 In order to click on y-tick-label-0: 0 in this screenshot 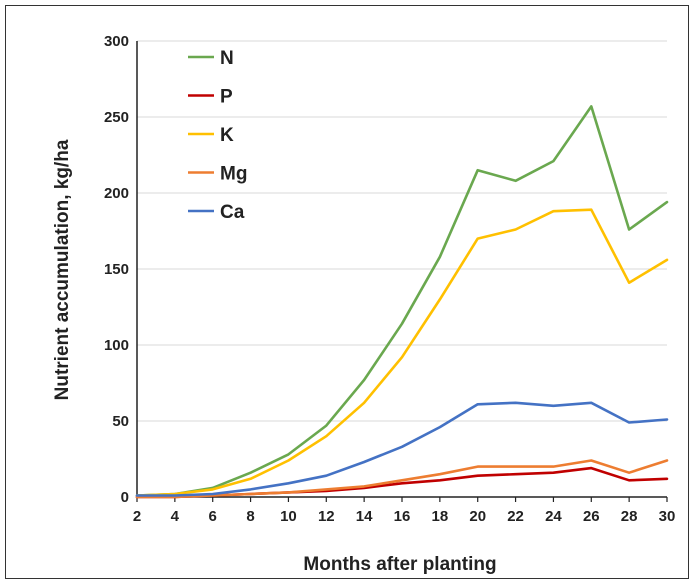, I will do `click(125, 497)`.